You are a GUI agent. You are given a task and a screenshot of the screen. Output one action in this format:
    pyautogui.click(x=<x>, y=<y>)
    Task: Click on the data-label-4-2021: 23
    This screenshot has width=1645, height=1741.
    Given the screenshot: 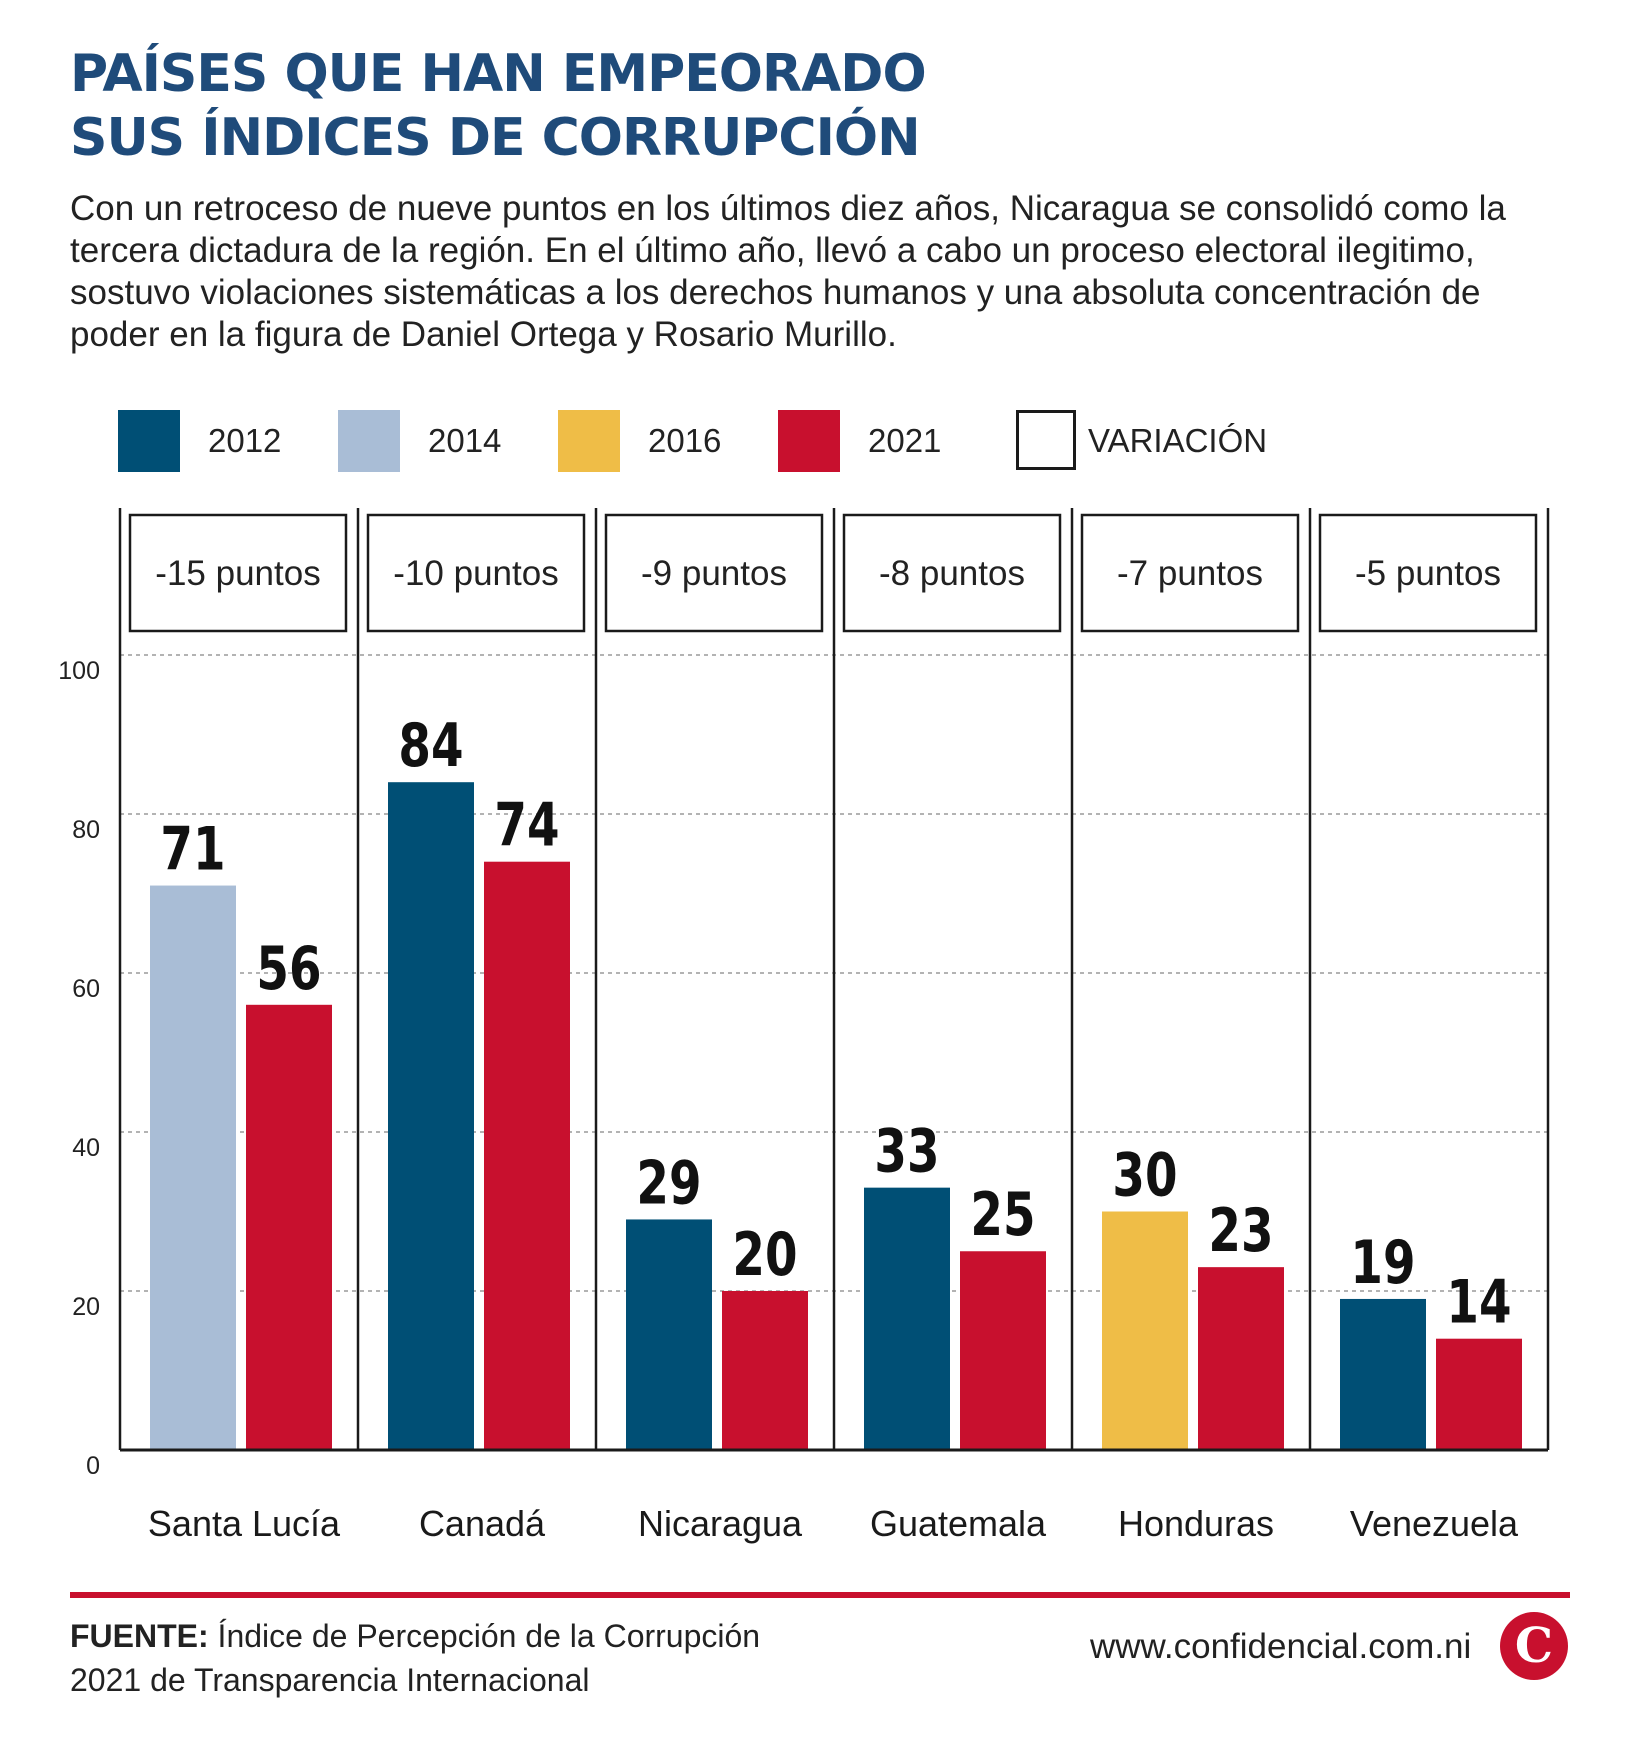 What is the action you would take?
    pyautogui.click(x=1240, y=1230)
    